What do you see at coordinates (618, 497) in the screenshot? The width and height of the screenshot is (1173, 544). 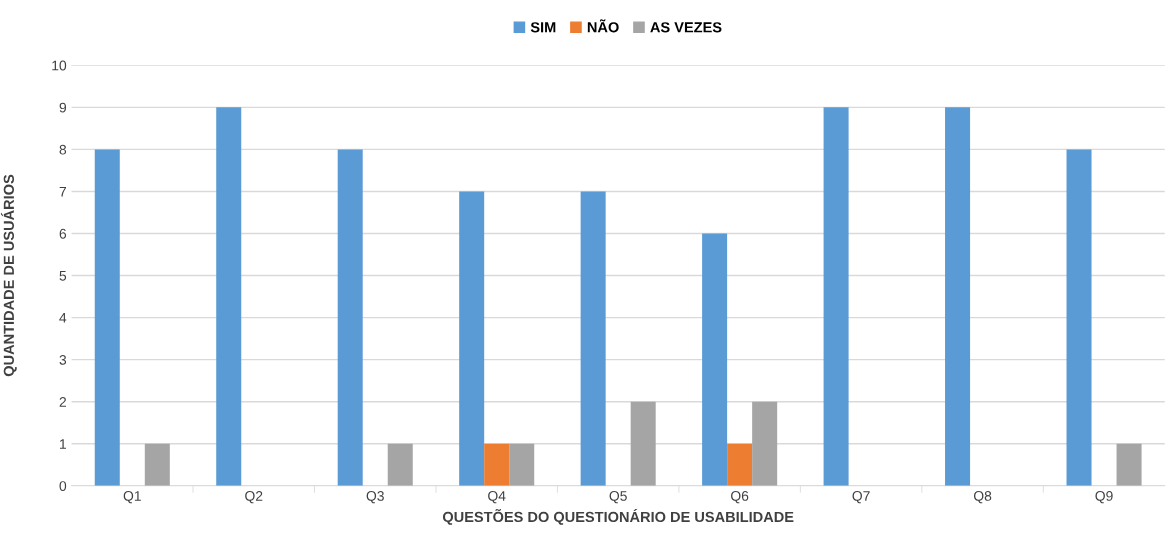 I see `x-tick-label: Q5` at bounding box center [618, 497].